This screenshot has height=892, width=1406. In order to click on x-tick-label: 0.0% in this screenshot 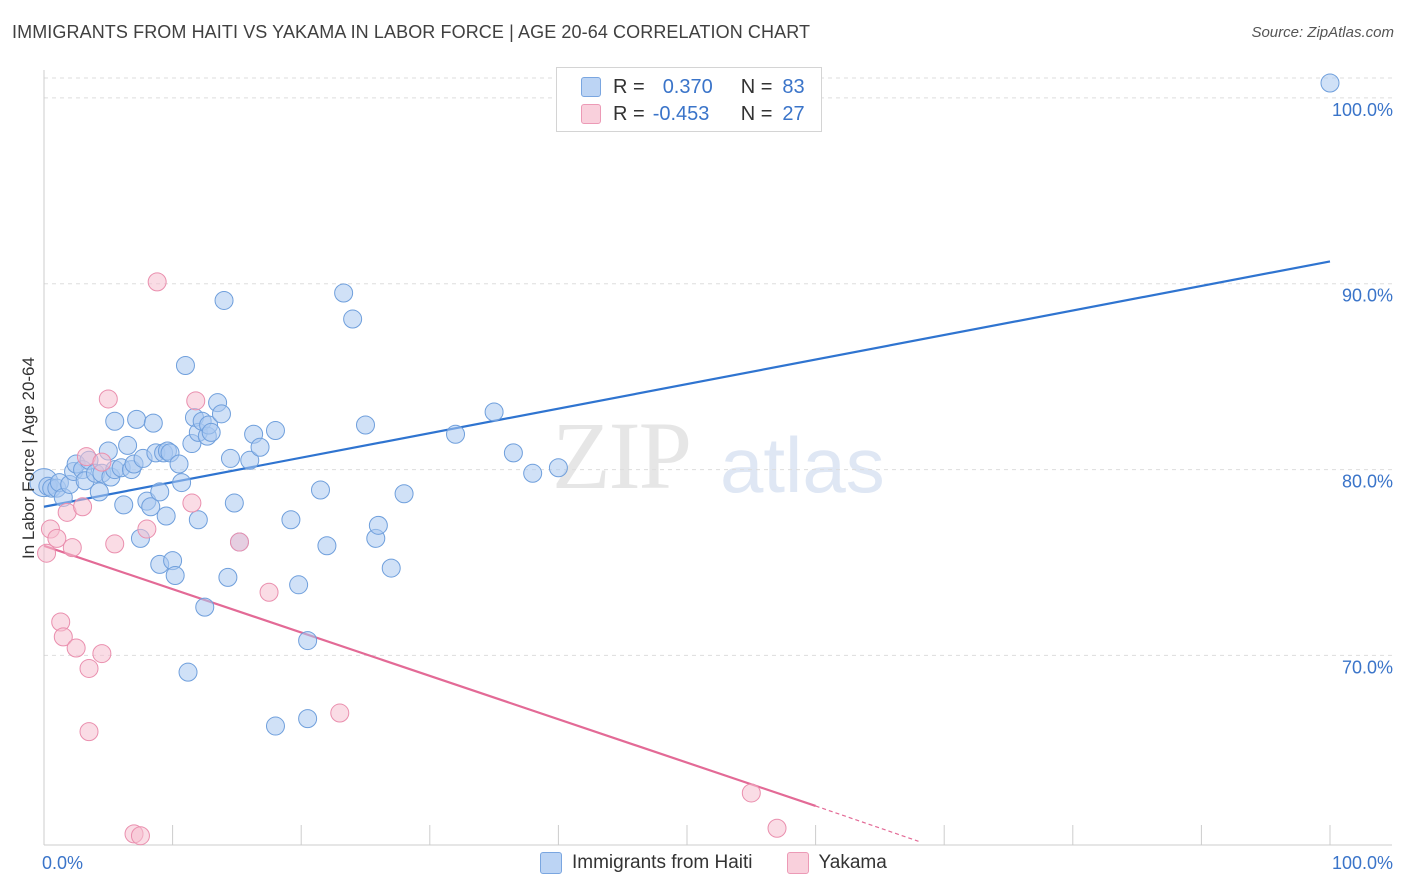, I will do `click(62, 863)`.